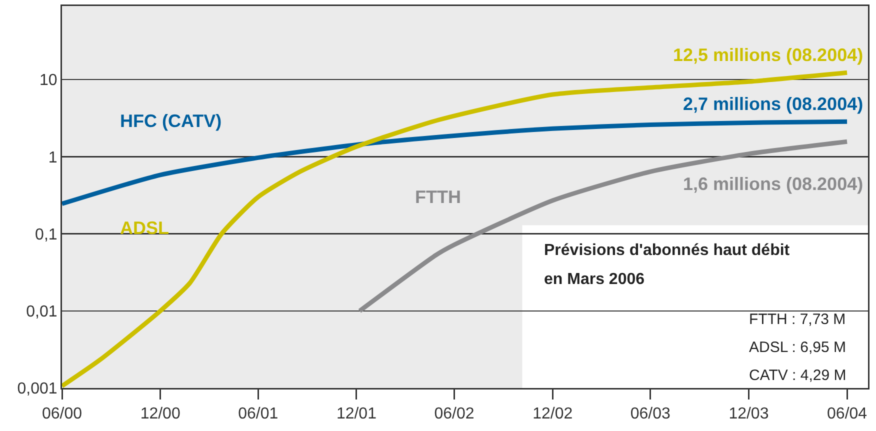  Describe the element at coordinates (49, 81) in the screenshot. I see `y-tick-label: 10` at that location.